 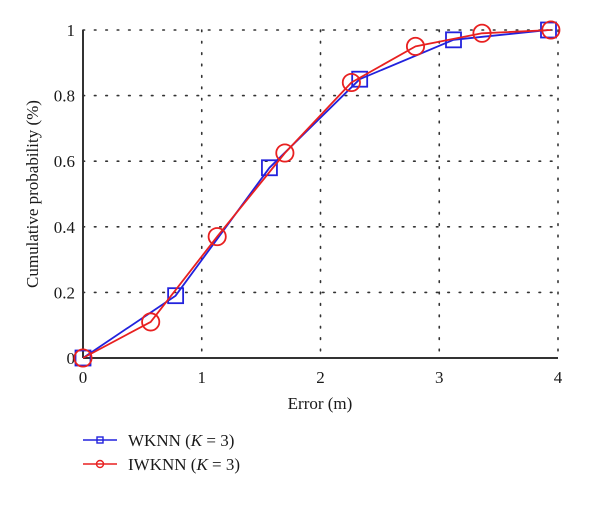 What do you see at coordinates (202, 377) in the screenshot?
I see `x-tick-label: 1` at bounding box center [202, 377].